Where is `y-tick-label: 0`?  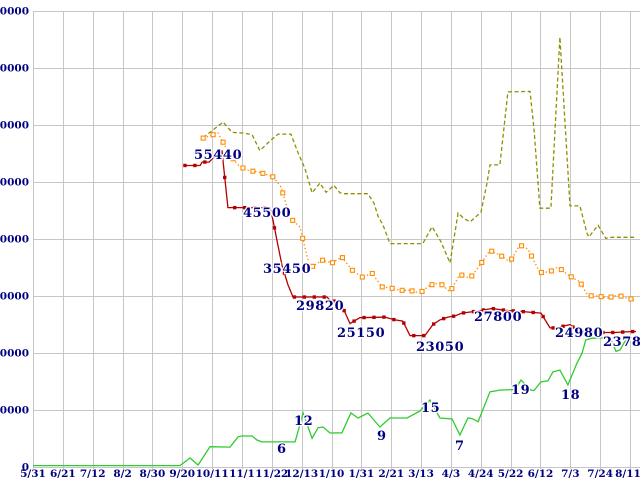 y-tick-label: 0 is located at coordinates (25, 468).